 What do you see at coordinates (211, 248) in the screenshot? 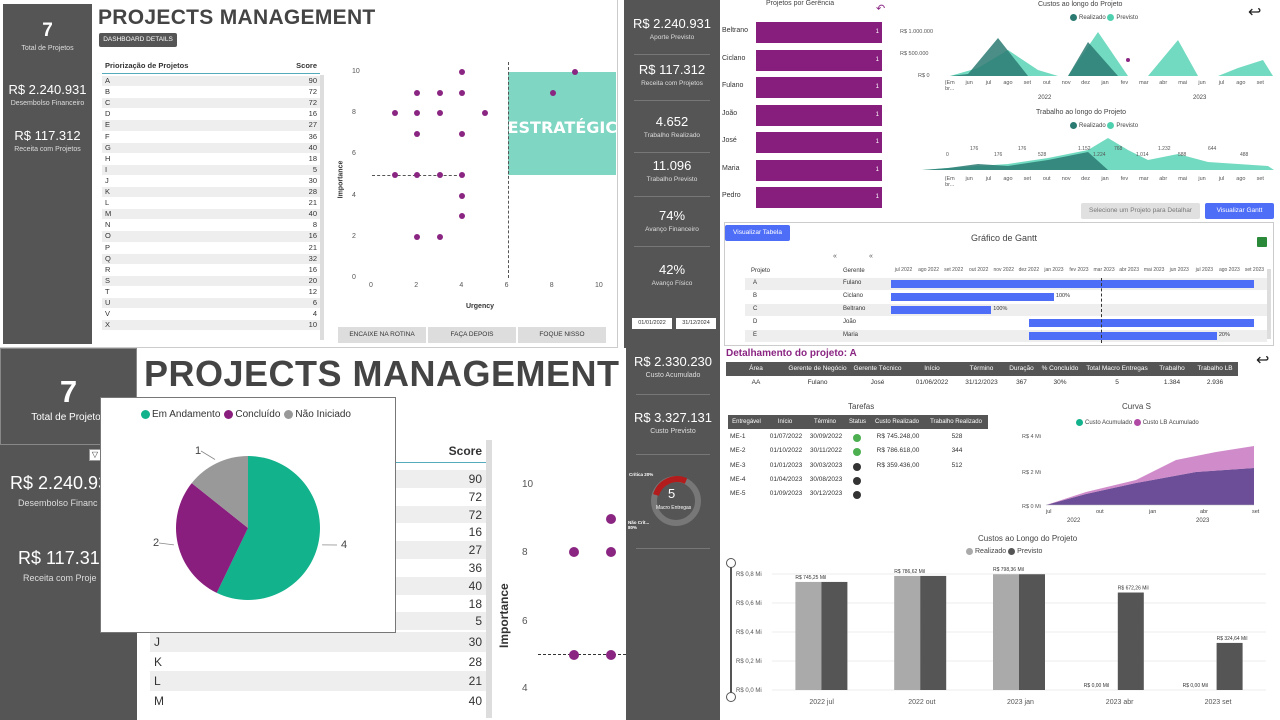
I see `table-row: P 21` at bounding box center [211, 248].